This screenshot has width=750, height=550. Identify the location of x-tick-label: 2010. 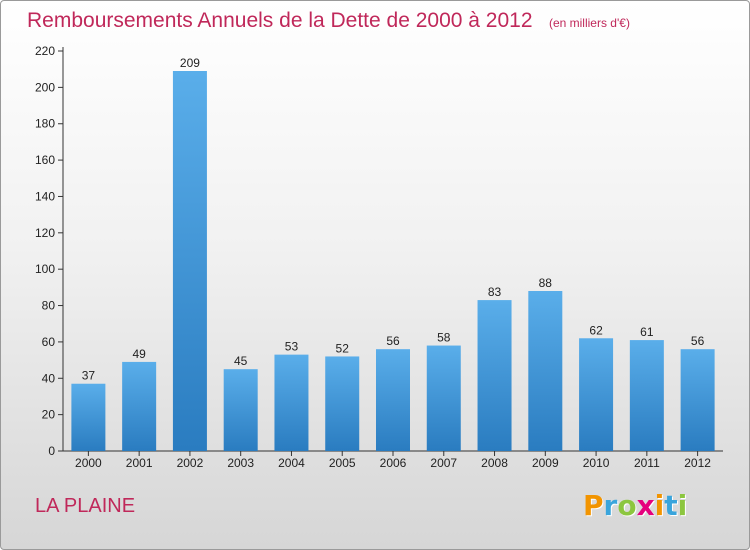
(596, 463).